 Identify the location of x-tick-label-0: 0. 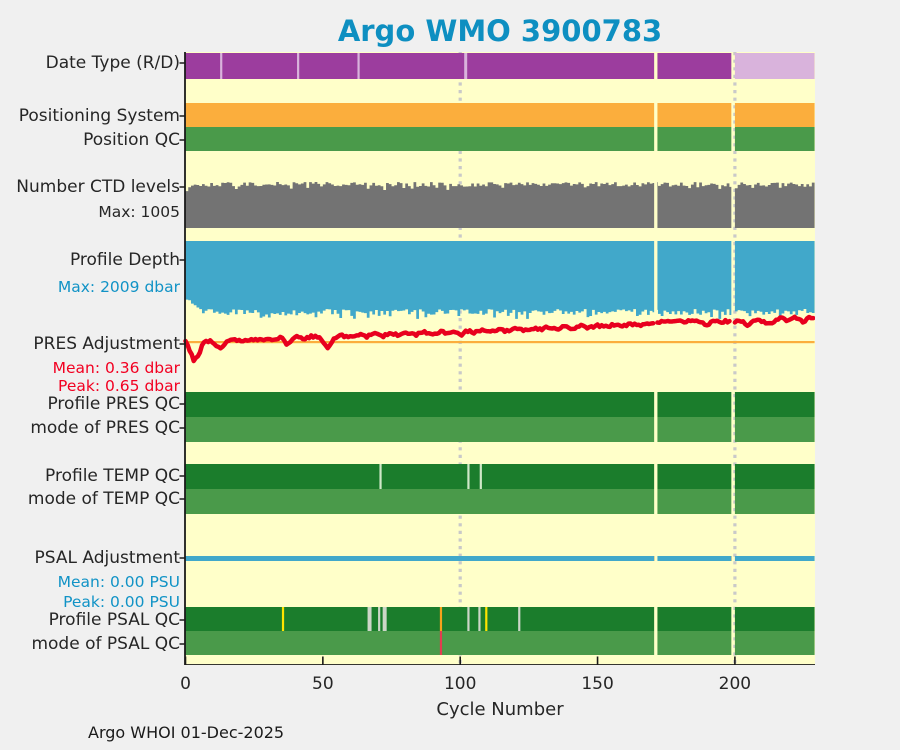
(185, 684).